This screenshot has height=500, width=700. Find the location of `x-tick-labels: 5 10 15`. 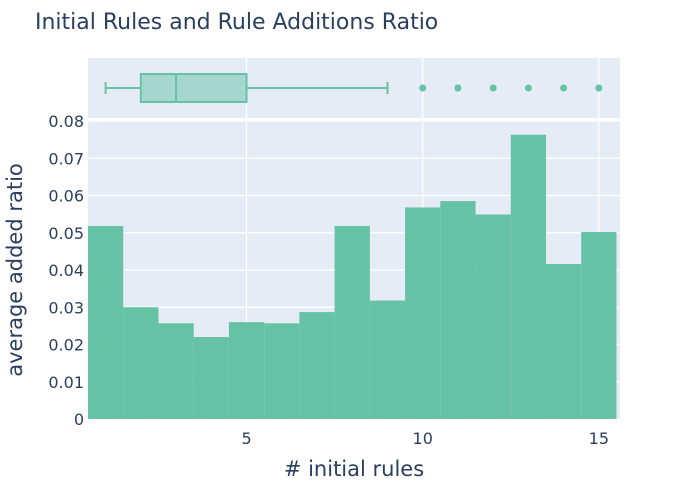

x-tick-labels: 5 10 15 is located at coordinates (425, 438).